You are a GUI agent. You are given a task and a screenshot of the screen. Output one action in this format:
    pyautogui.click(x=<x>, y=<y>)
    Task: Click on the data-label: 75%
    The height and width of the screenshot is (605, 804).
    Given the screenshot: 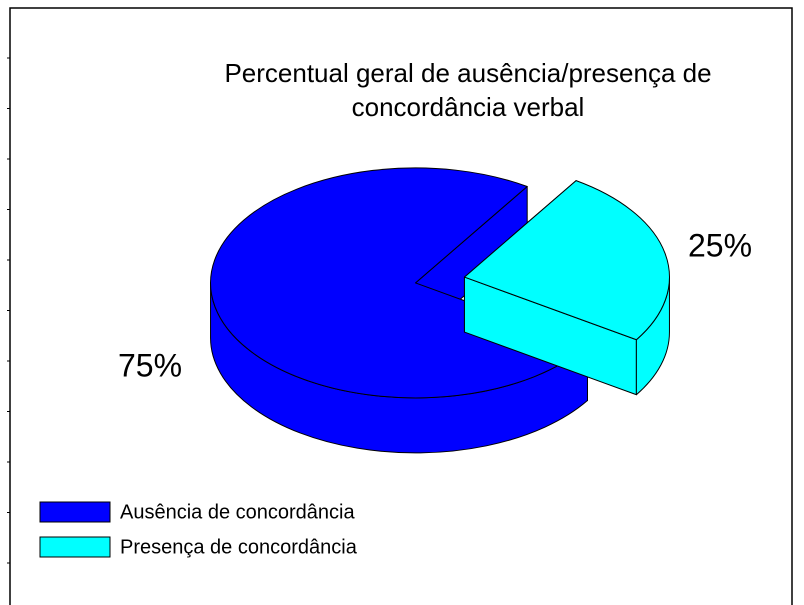 What is the action you would take?
    pyautogui.click(x=150, y=365)
    